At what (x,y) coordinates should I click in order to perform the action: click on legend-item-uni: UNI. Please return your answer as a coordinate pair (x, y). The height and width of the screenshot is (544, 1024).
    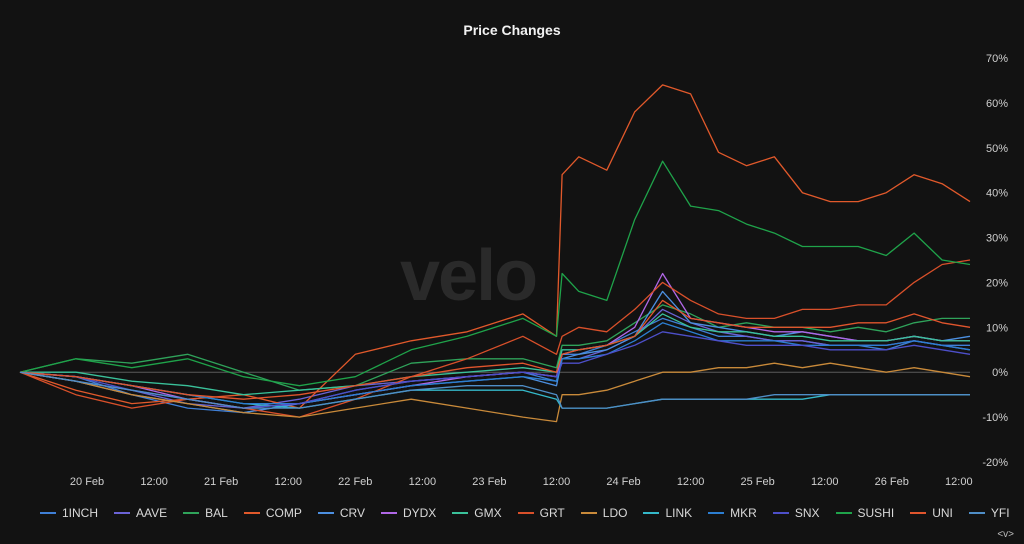
    Looking at the image, I should click on (931, 513).